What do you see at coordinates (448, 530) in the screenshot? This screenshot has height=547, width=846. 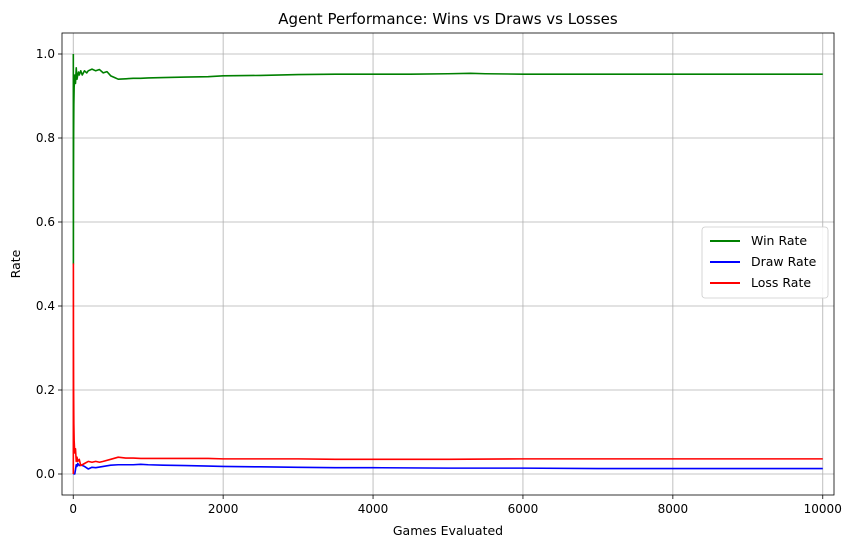 I see `x-axis-label: Games Evaluated` at bounding box center [448, 530].